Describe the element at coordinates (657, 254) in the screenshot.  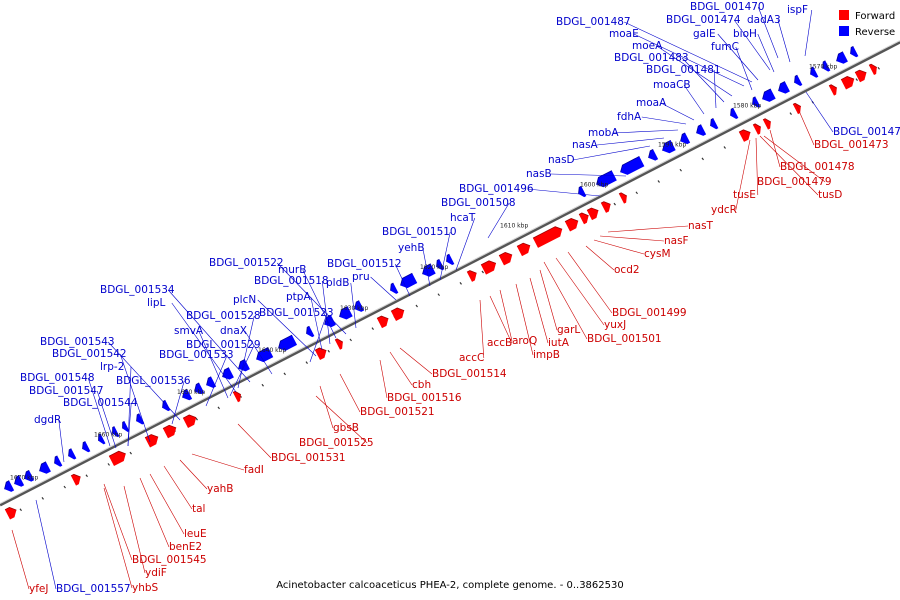
I see `forward-gene-label: cysM` at that location.